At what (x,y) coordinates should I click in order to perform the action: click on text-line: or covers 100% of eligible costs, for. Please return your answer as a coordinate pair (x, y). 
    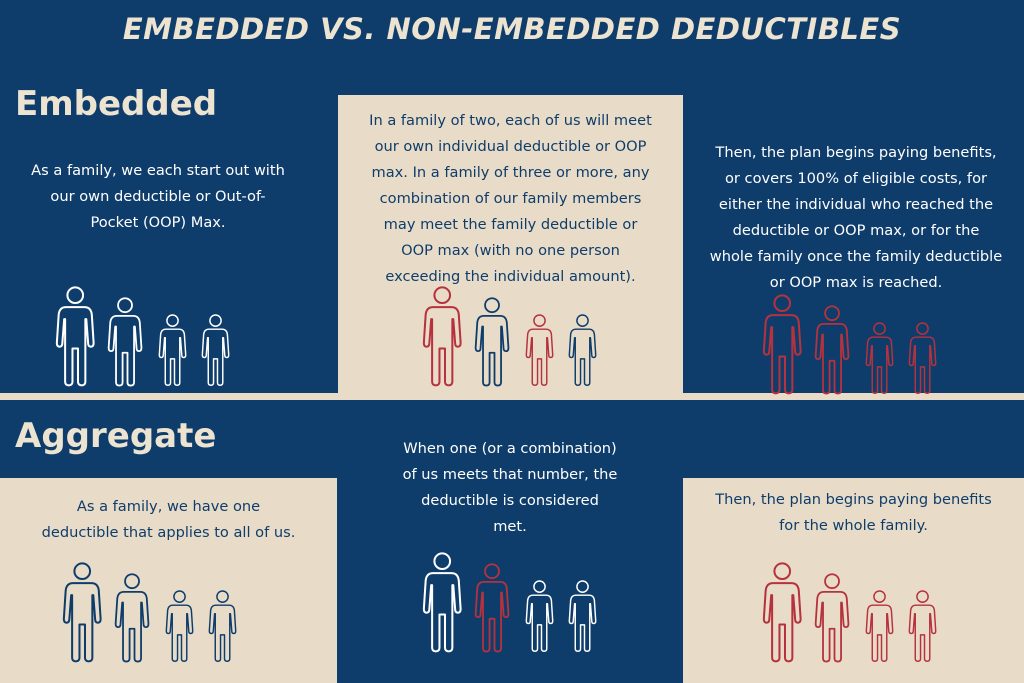
    Looking at the image, I should click on (855, 178).